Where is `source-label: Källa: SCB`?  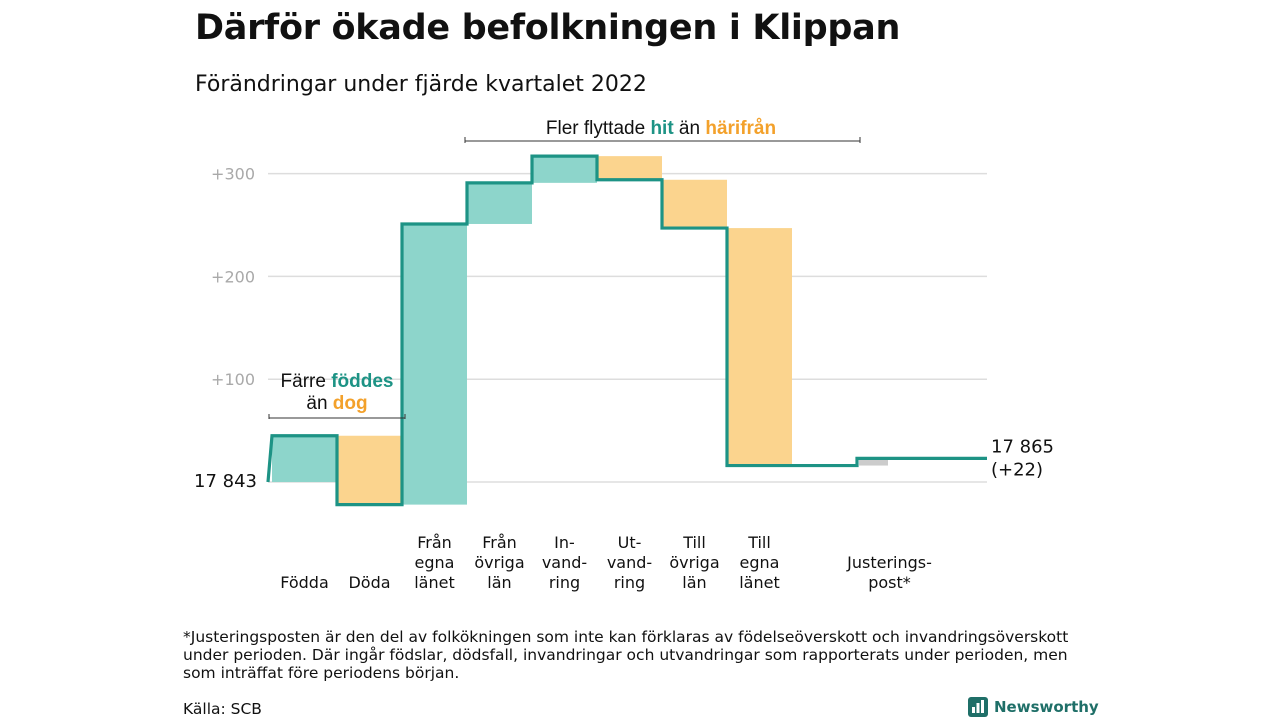
source-label: Källa: SCB is located at coordinates (222, 709).